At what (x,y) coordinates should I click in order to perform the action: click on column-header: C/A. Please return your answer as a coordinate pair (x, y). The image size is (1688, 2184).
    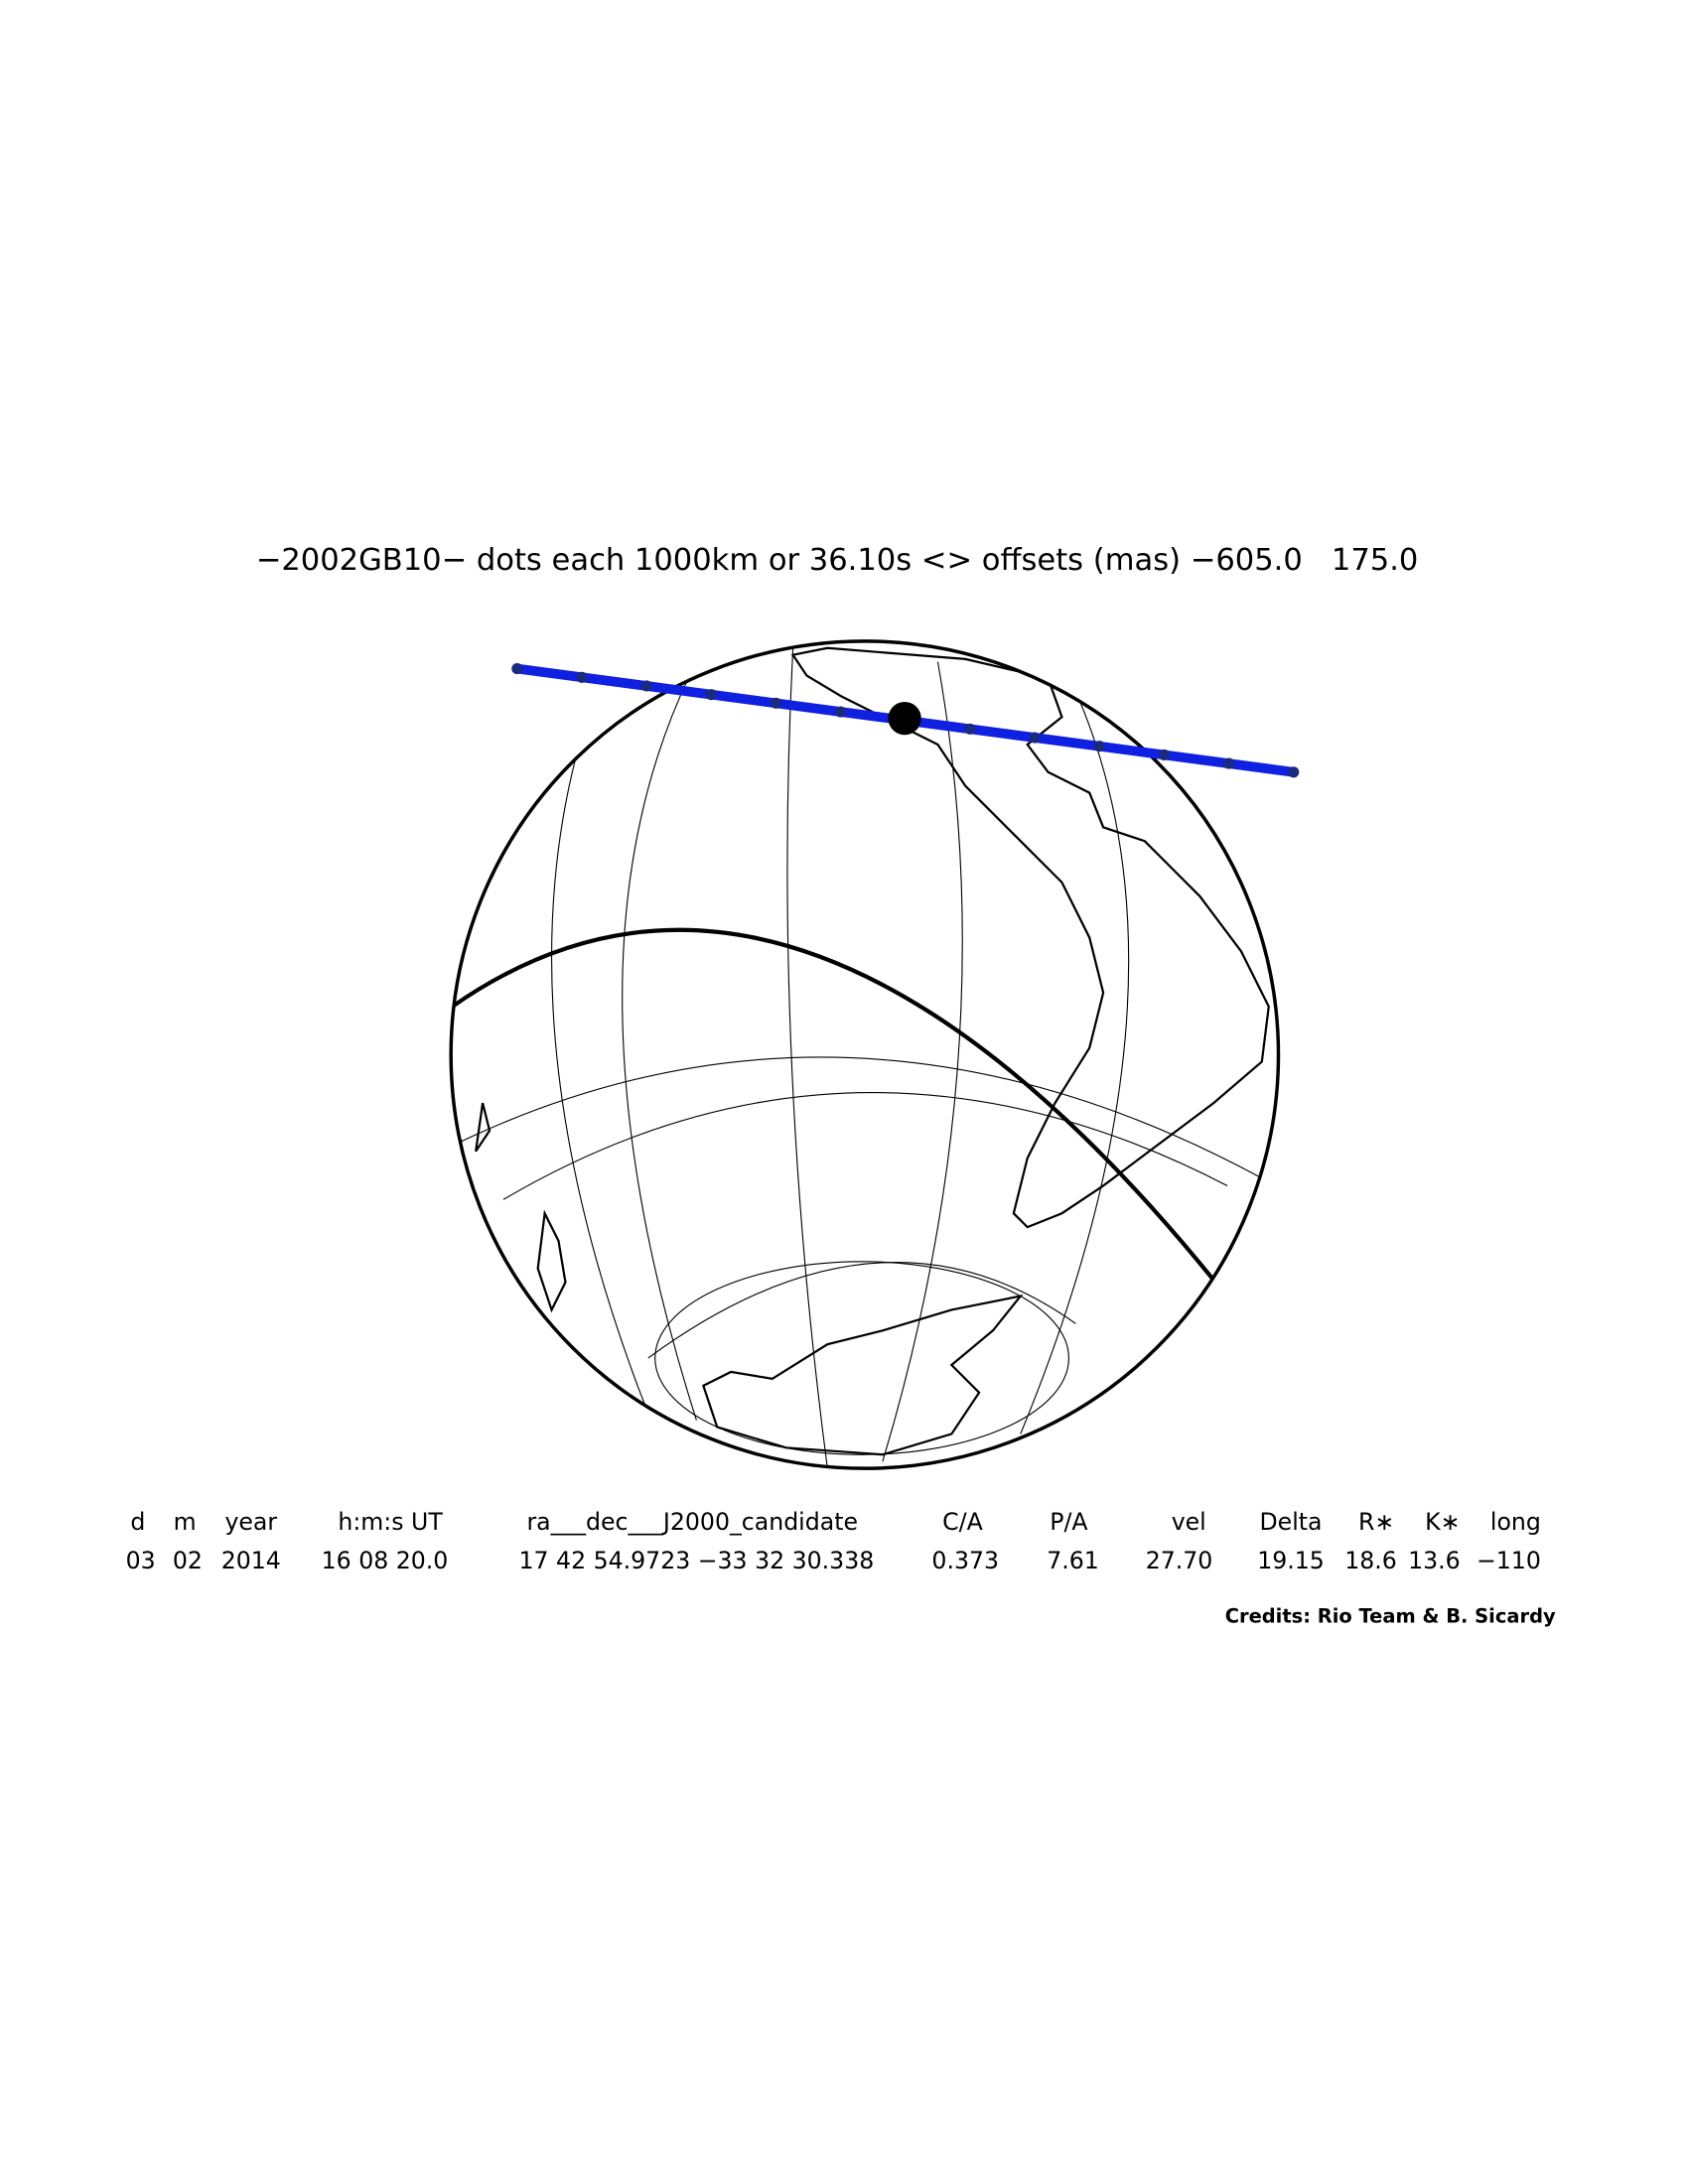
    Looking at the image, I should click on (962, 1522).